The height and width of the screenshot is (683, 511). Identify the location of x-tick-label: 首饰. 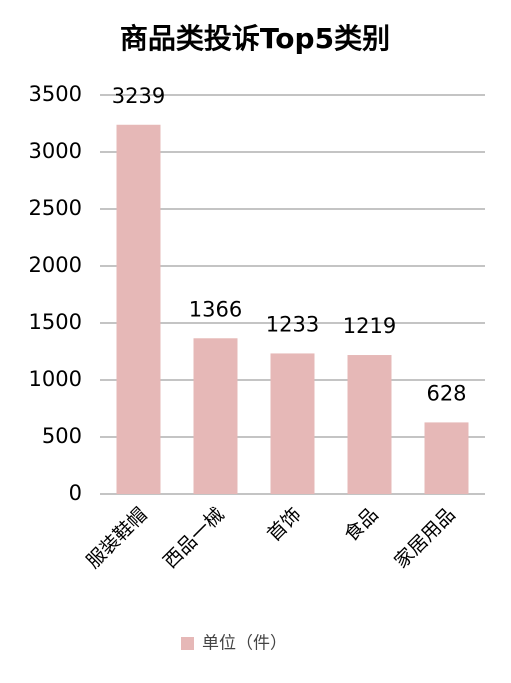
(284, 525).